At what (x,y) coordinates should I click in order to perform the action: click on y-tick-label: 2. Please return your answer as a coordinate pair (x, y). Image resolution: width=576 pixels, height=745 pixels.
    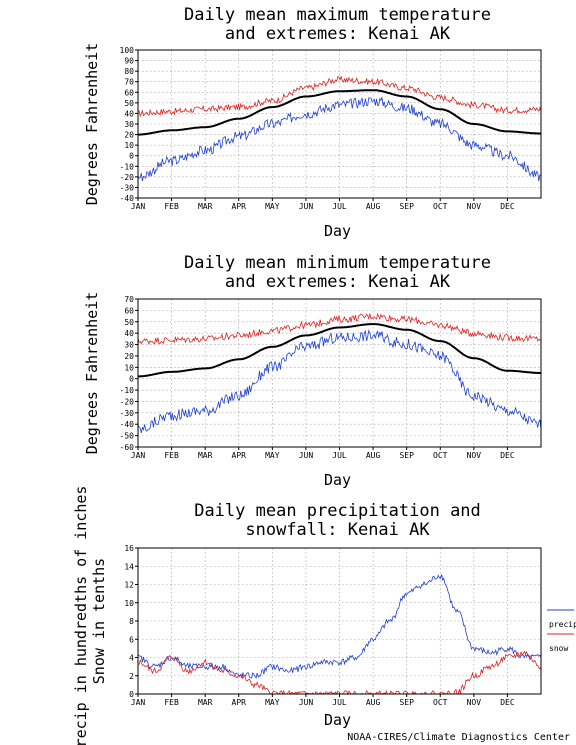
    Looking at the image, I should click on (131, 676).